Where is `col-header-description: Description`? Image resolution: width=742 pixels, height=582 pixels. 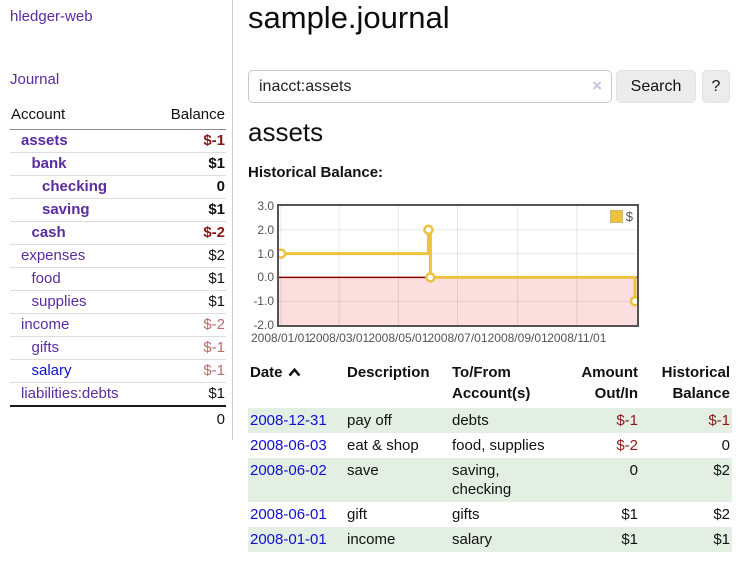 col-header-description: Description is located at coordinates (388, 372).